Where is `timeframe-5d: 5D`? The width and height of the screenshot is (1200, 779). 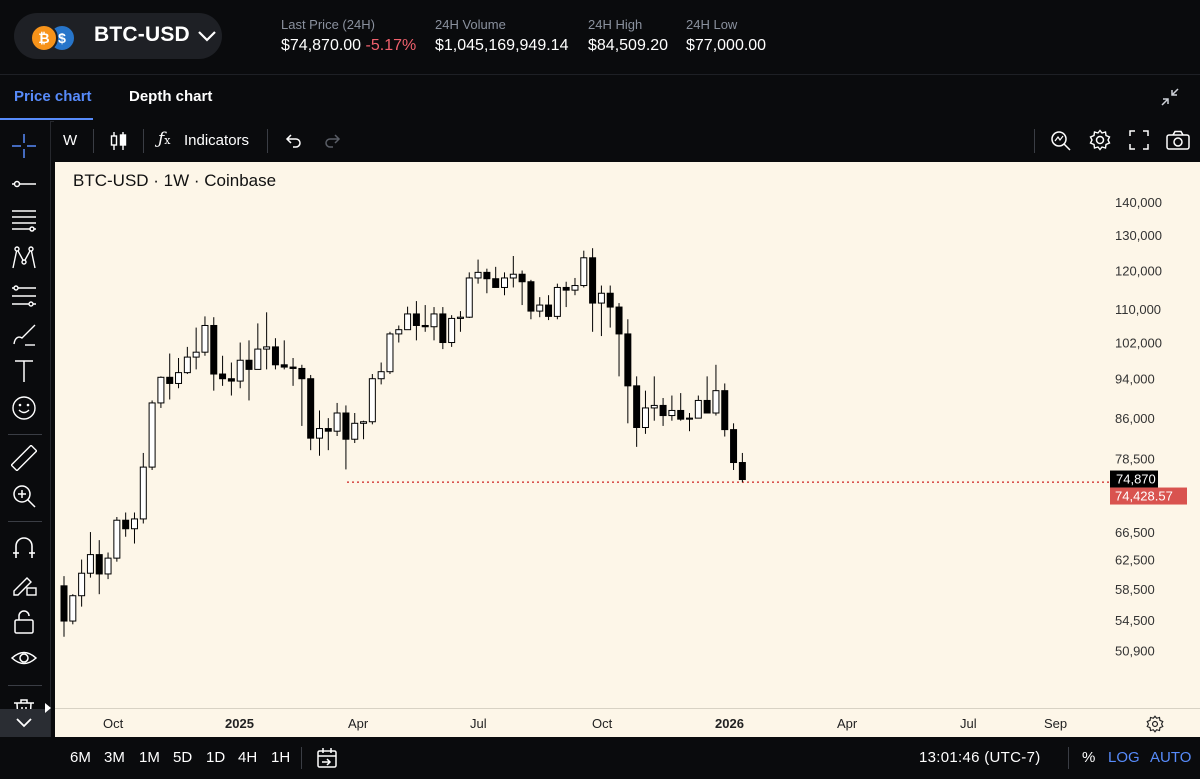
timeframe-5d: 5D is located at coordinates (183, 757).